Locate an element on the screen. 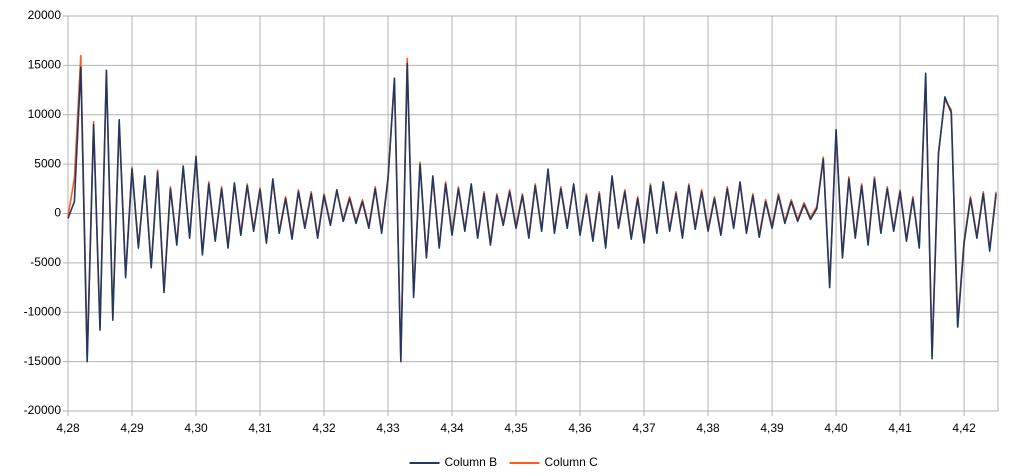  x-tick-label: 4,39 is located at coordinates (772, 428).